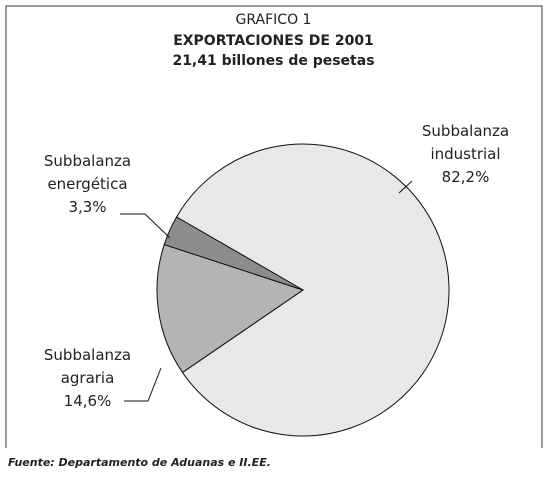 The width and height of the screenshot is (547, 478). What do you see at coordinates (273, 41) in the screenshot?
I see `chart-subtitle: EXPORTACIONES DE 2001` at bounding box center [273, 41].